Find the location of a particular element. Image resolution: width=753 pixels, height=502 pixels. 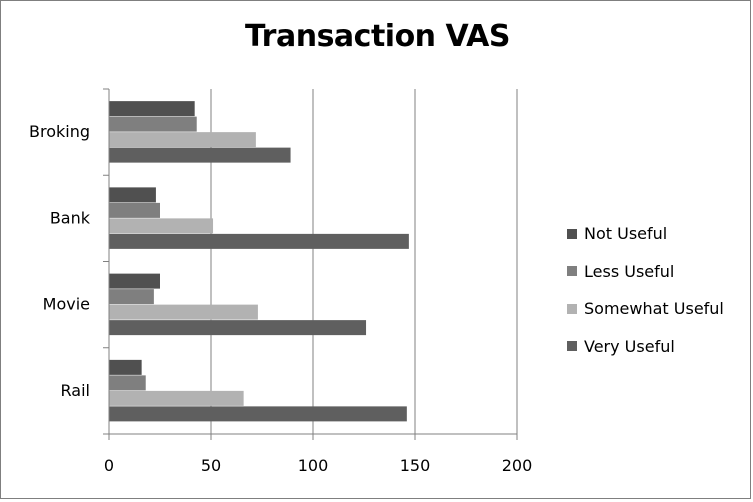

category-label-rail: Rail is located at coordinates (75, 390).